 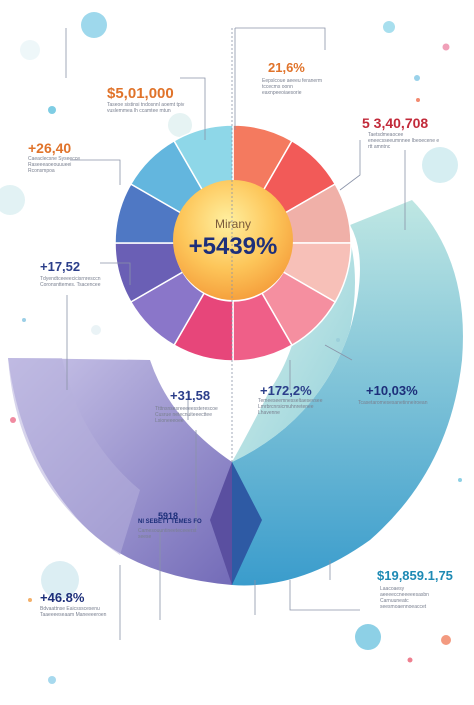 What do you see at coordinates (168, 516) in the screenshot?
I see `bottom-center-value: 5918` at bounding box center [168, 516].